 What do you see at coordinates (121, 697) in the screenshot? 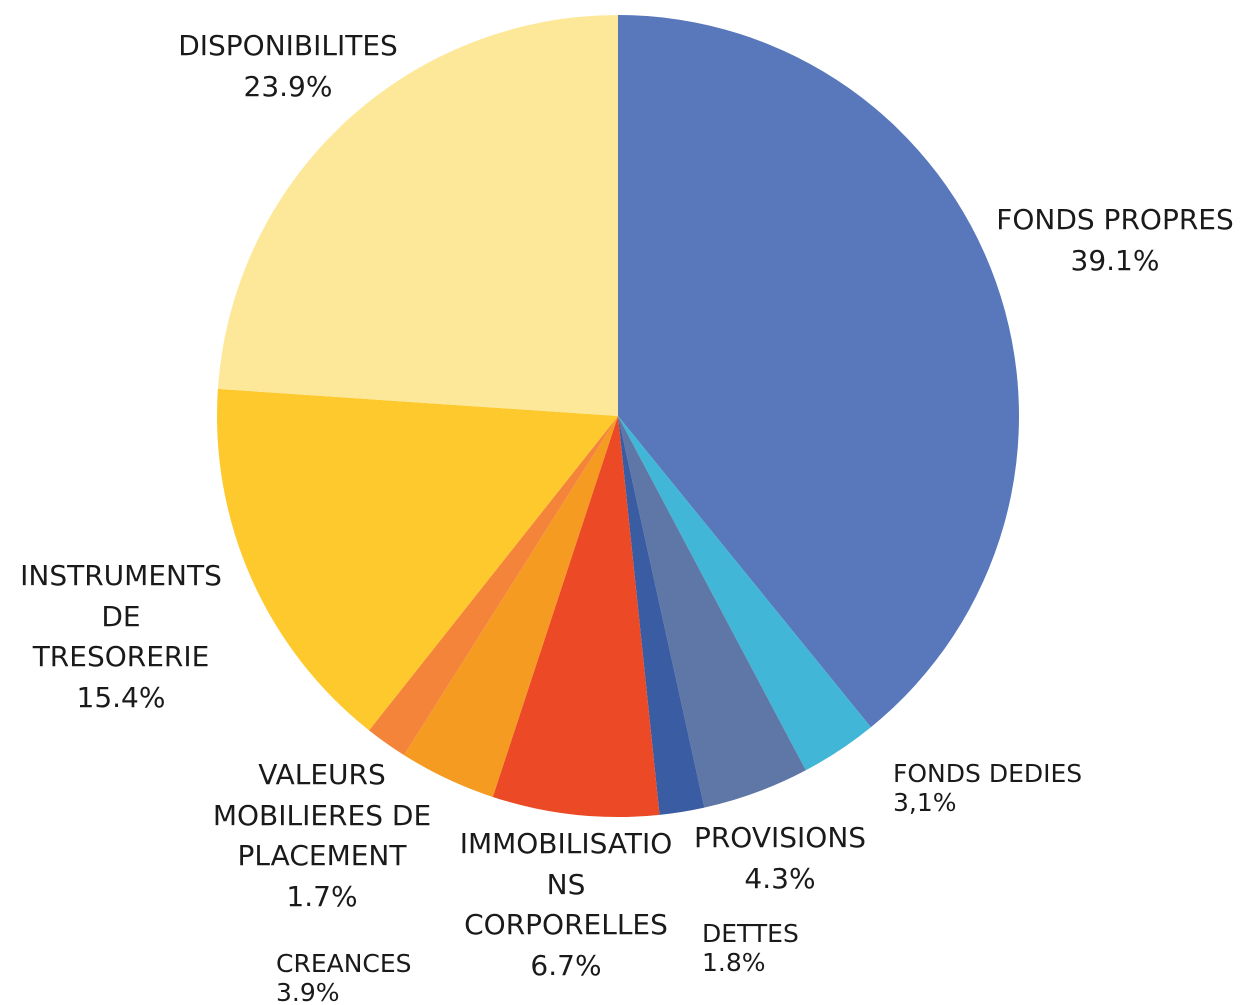
I see `value-label: 15.4%` at bounding box center [121, 697].